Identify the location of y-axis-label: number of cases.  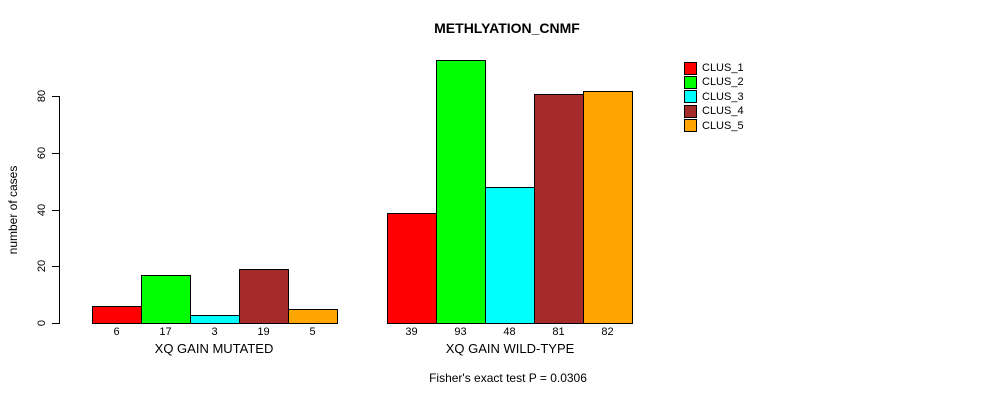
(13, 210).